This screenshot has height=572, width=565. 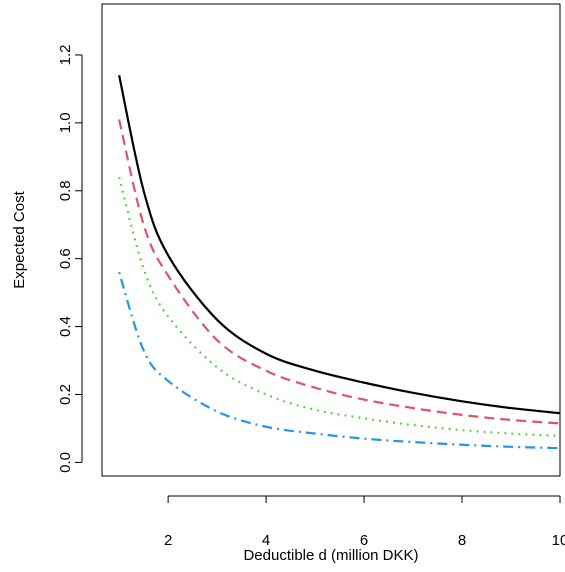 I want to click on y-tick-label: 0.4, so click(x=65, y=326).